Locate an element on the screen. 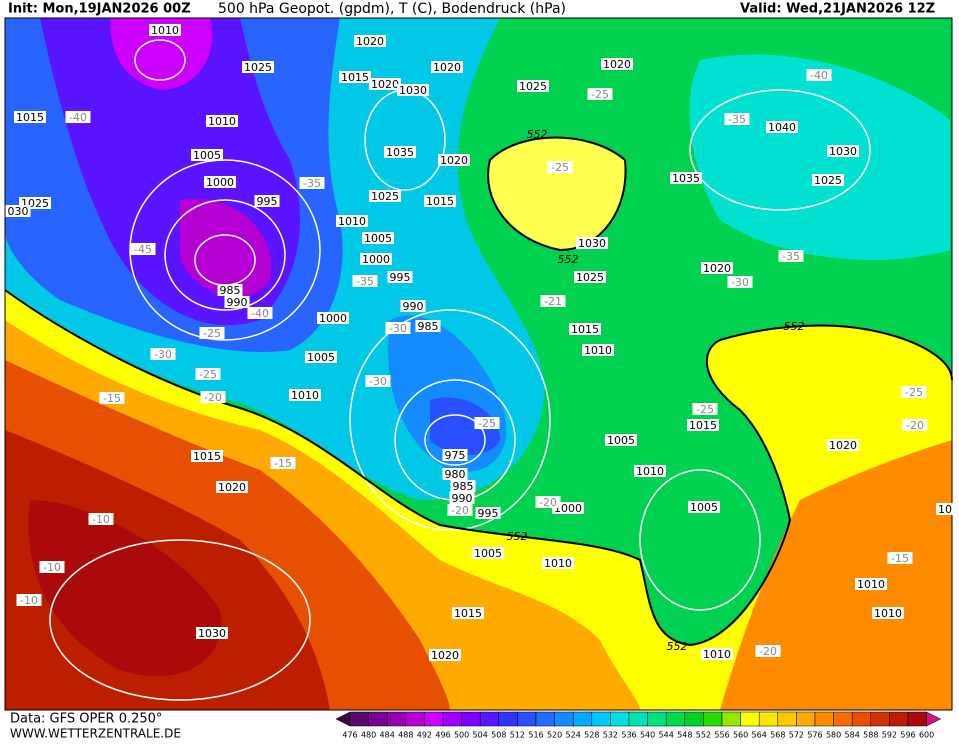 This screenshot has height=745, width=959. isobar-label: 995 is located at coordinates (400, 277).